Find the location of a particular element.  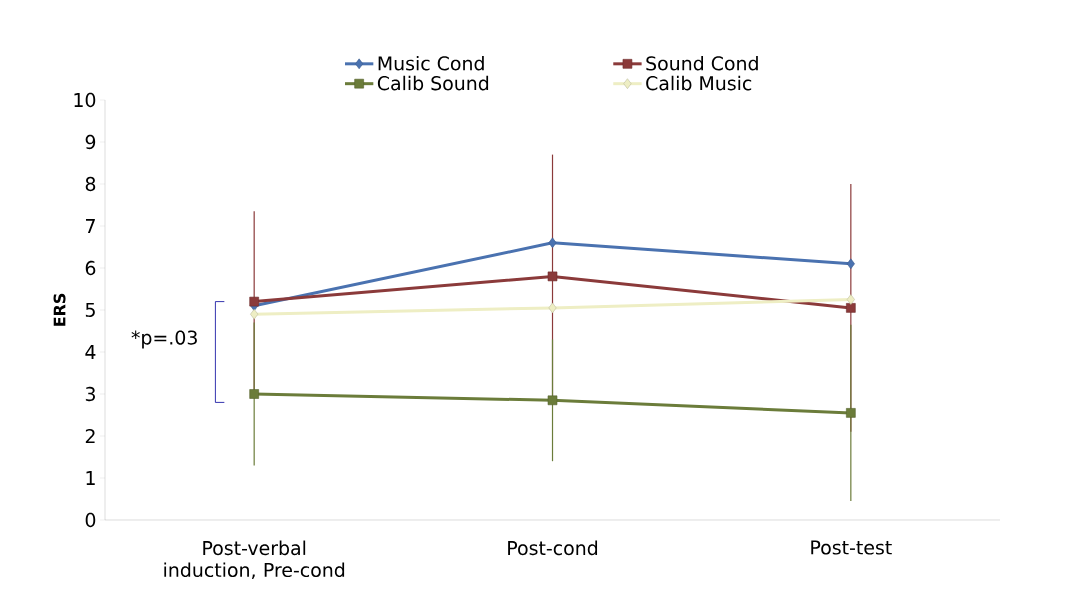

x-tick-label: Post-cond is located at coordinates (553, 548).